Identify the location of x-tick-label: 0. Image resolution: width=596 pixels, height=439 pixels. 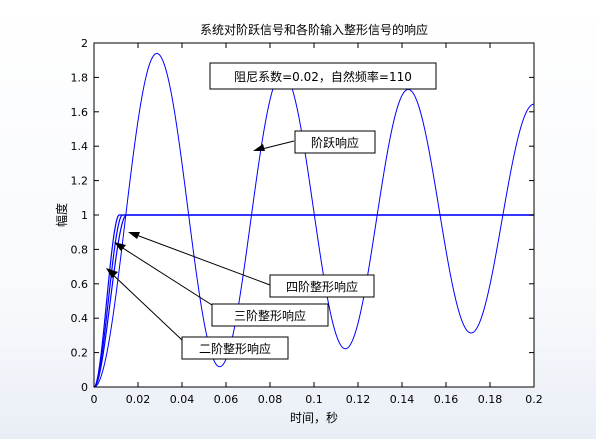
(94, 399).